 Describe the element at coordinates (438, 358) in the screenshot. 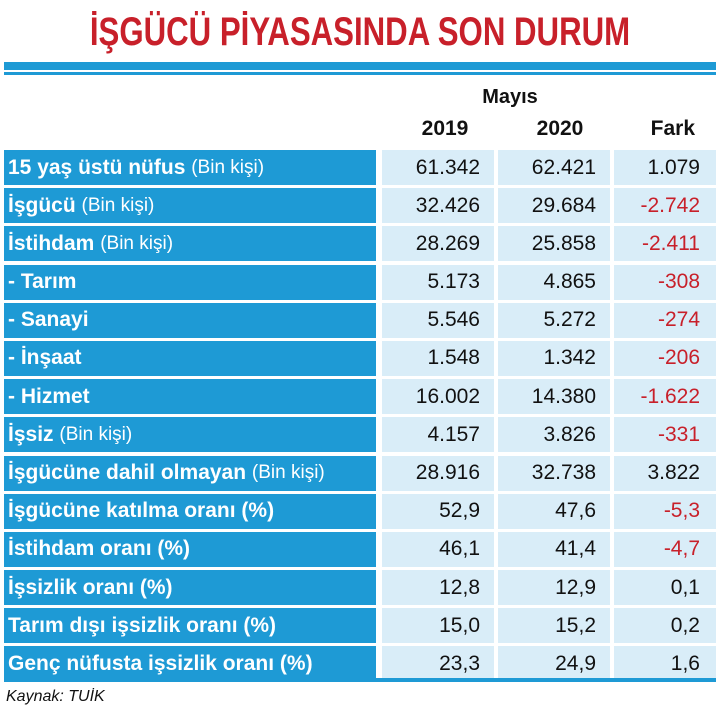

I see `value-2019: 1.548` at that location.